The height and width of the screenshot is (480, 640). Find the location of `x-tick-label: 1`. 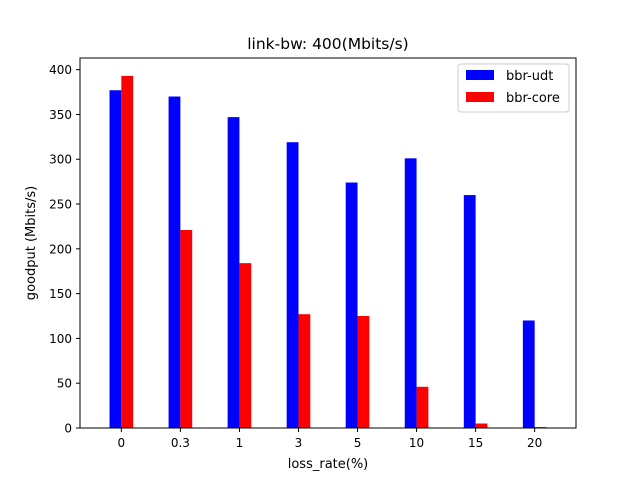

x-tick-label: 1 is located at coordinates (240, 443).